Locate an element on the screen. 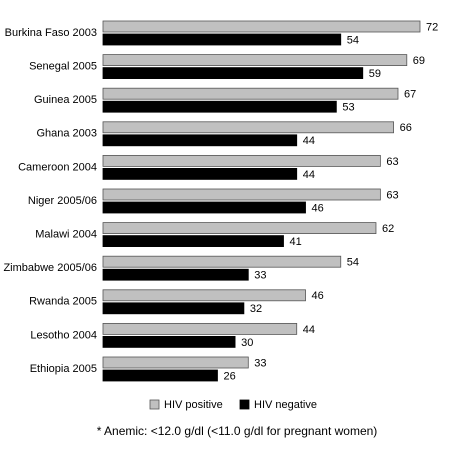 This screenshot has height=474, width=474. category-label: Ethiopia 2005 is located at coordinates (63, 369).